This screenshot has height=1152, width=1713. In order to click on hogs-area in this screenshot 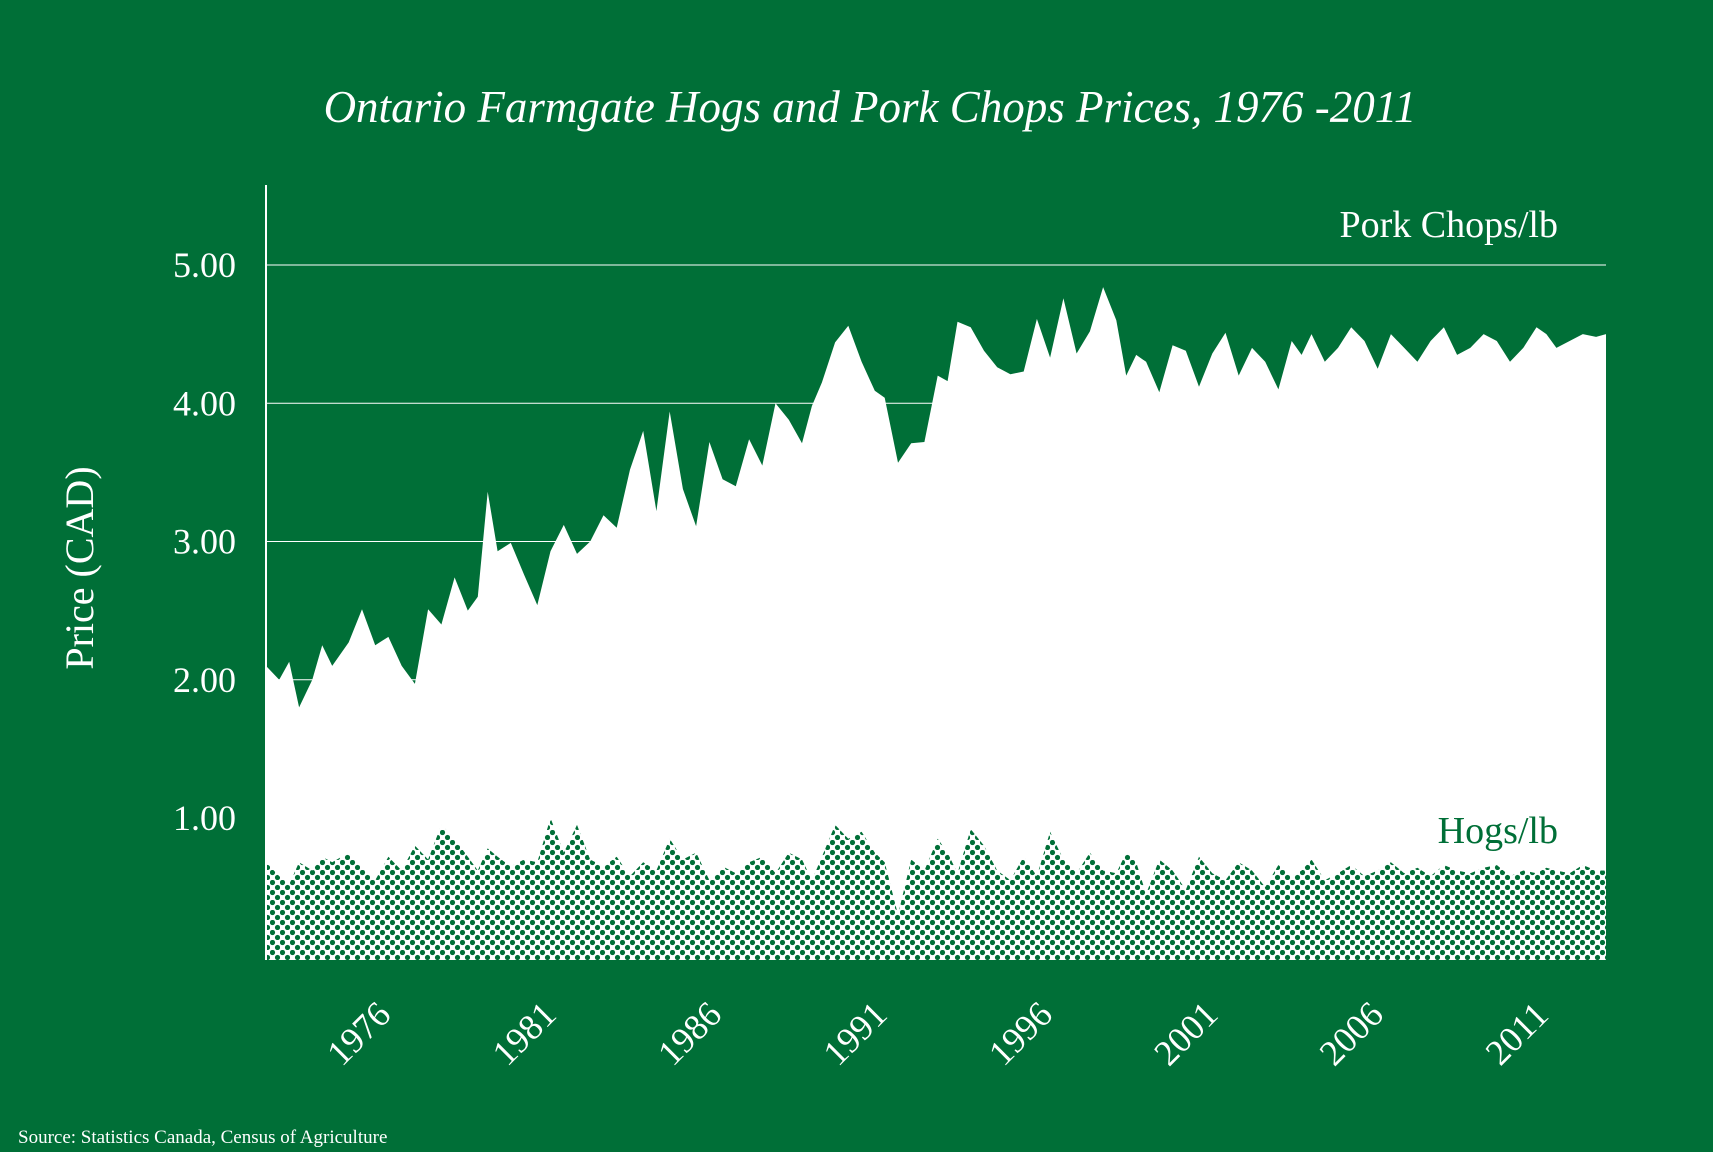, I will do `click(936, 889)`.